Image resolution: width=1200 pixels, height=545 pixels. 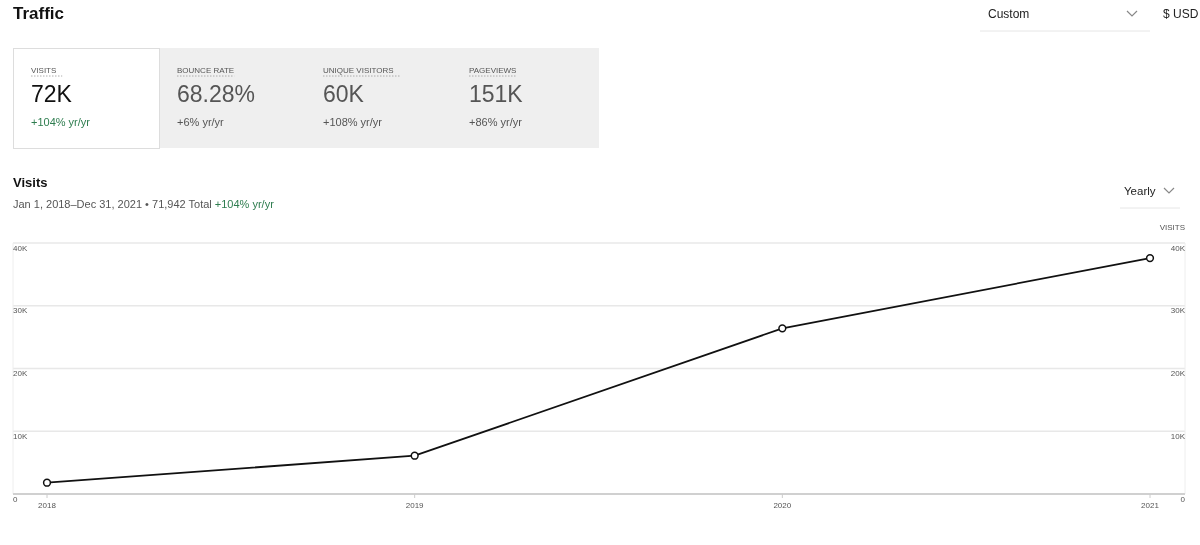 I want to click on text: 60K, so click(x=344, y=94).